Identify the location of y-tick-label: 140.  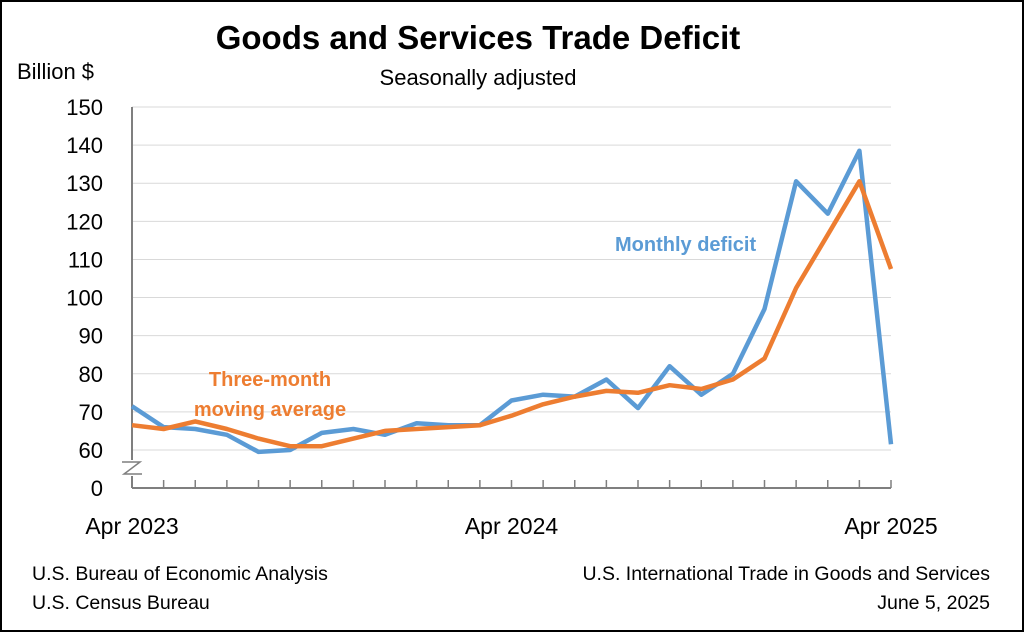
(84, 145).